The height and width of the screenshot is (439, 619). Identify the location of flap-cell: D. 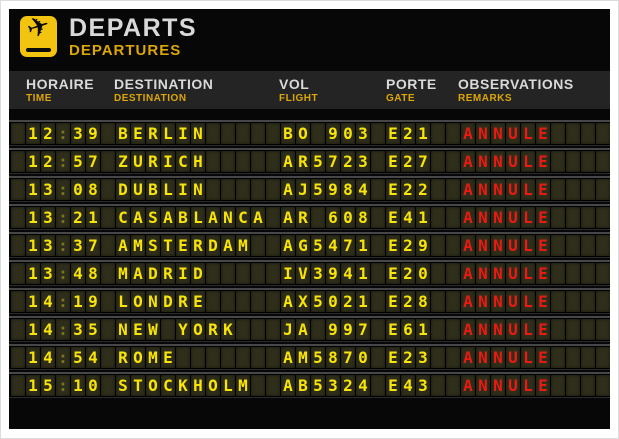
(153, 273).